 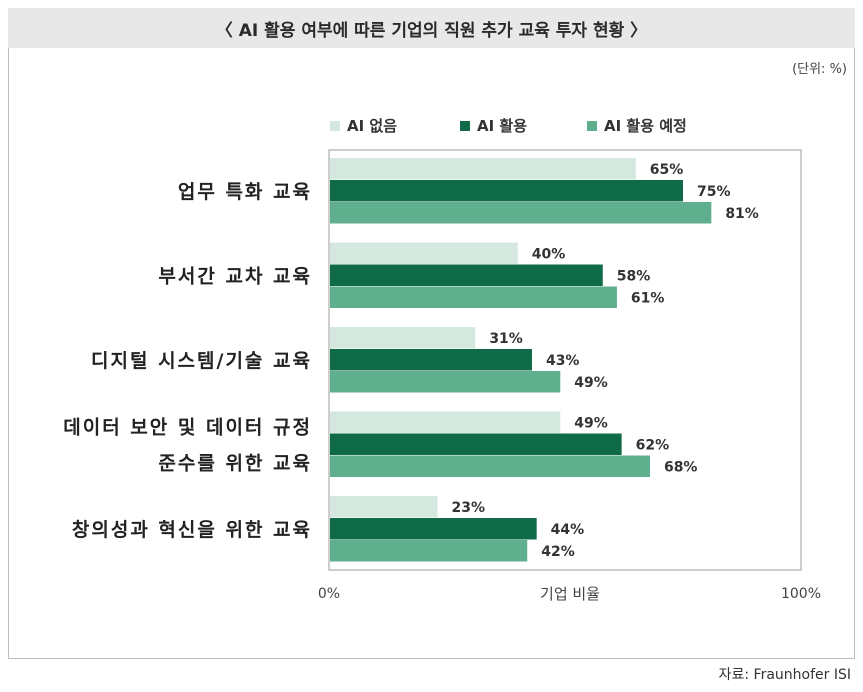 What do you see at coordinates (667, 170) in the screenshot?
I see `data-label: 65%` at bounding box center [667, 170].